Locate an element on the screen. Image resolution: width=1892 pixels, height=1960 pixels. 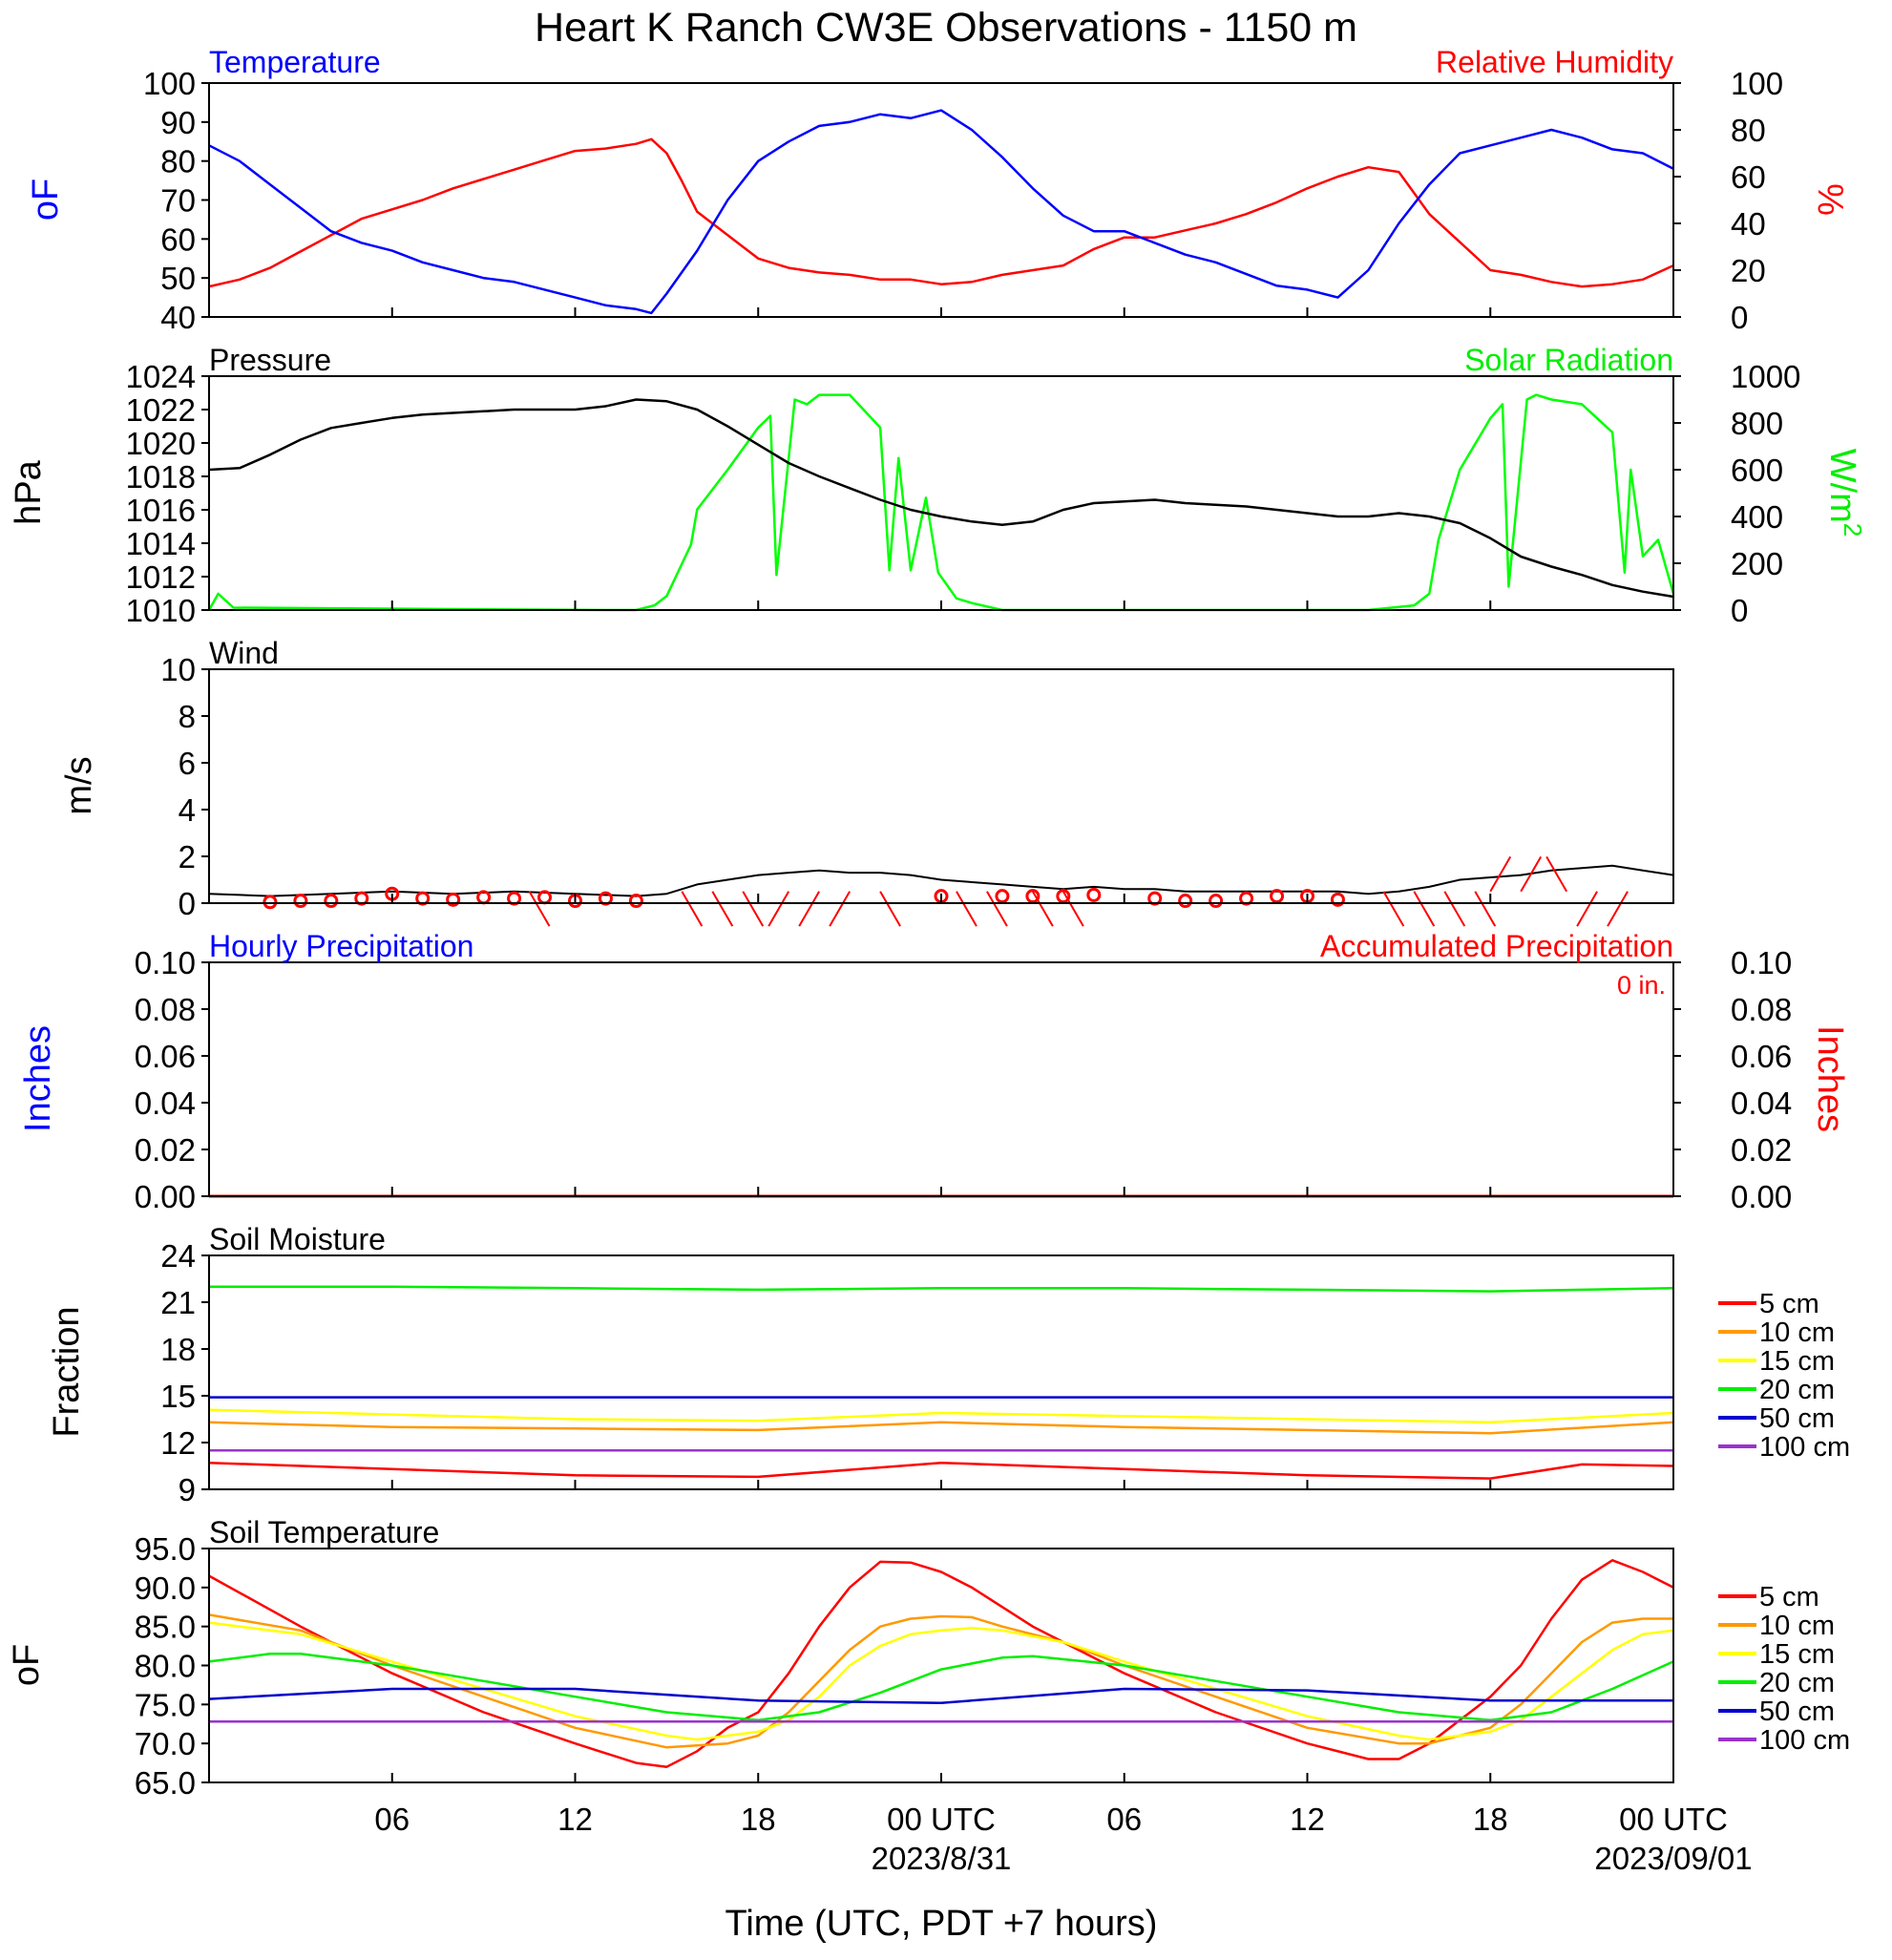
right-tick-label: 0 is located at coordinates (1739, 317).